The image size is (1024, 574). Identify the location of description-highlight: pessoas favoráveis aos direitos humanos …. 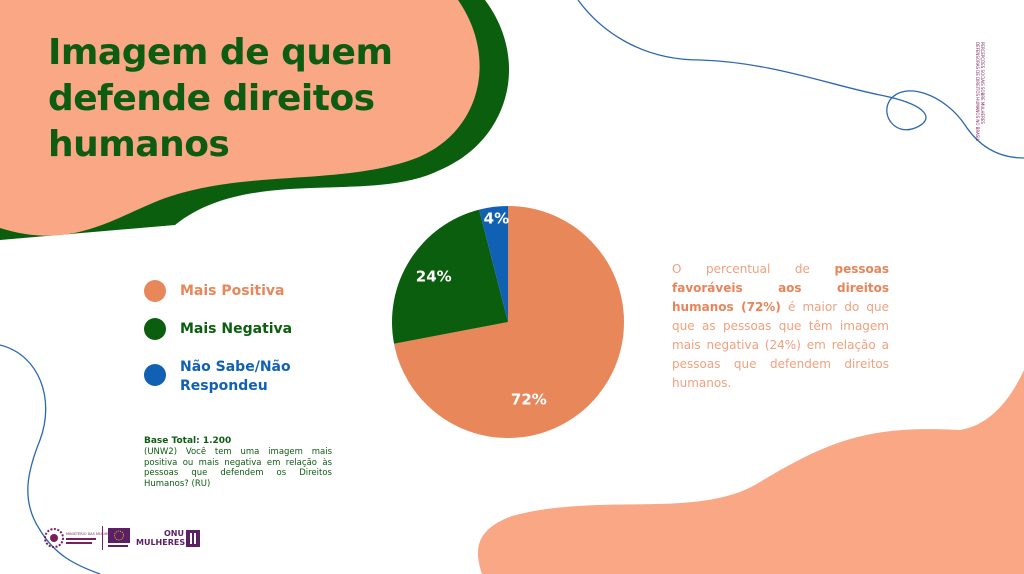
(780, 288).